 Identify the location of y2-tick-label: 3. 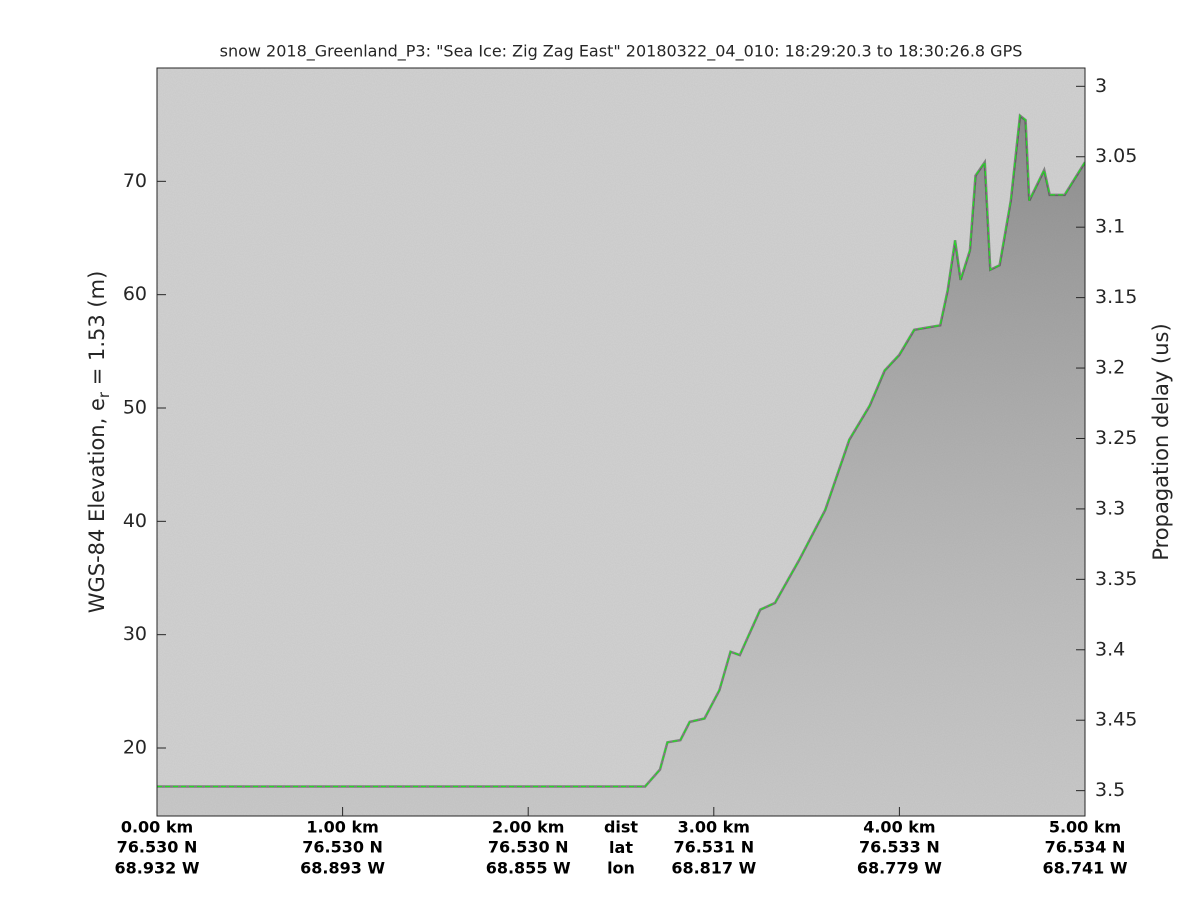
(1101, 86).